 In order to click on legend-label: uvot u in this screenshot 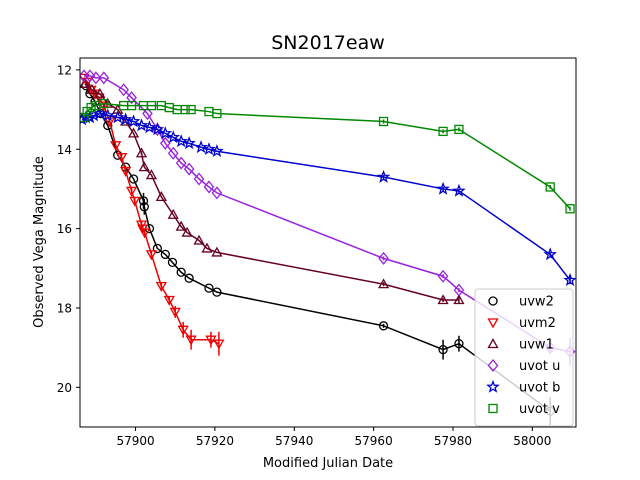, I will do `click(539, 366)`.